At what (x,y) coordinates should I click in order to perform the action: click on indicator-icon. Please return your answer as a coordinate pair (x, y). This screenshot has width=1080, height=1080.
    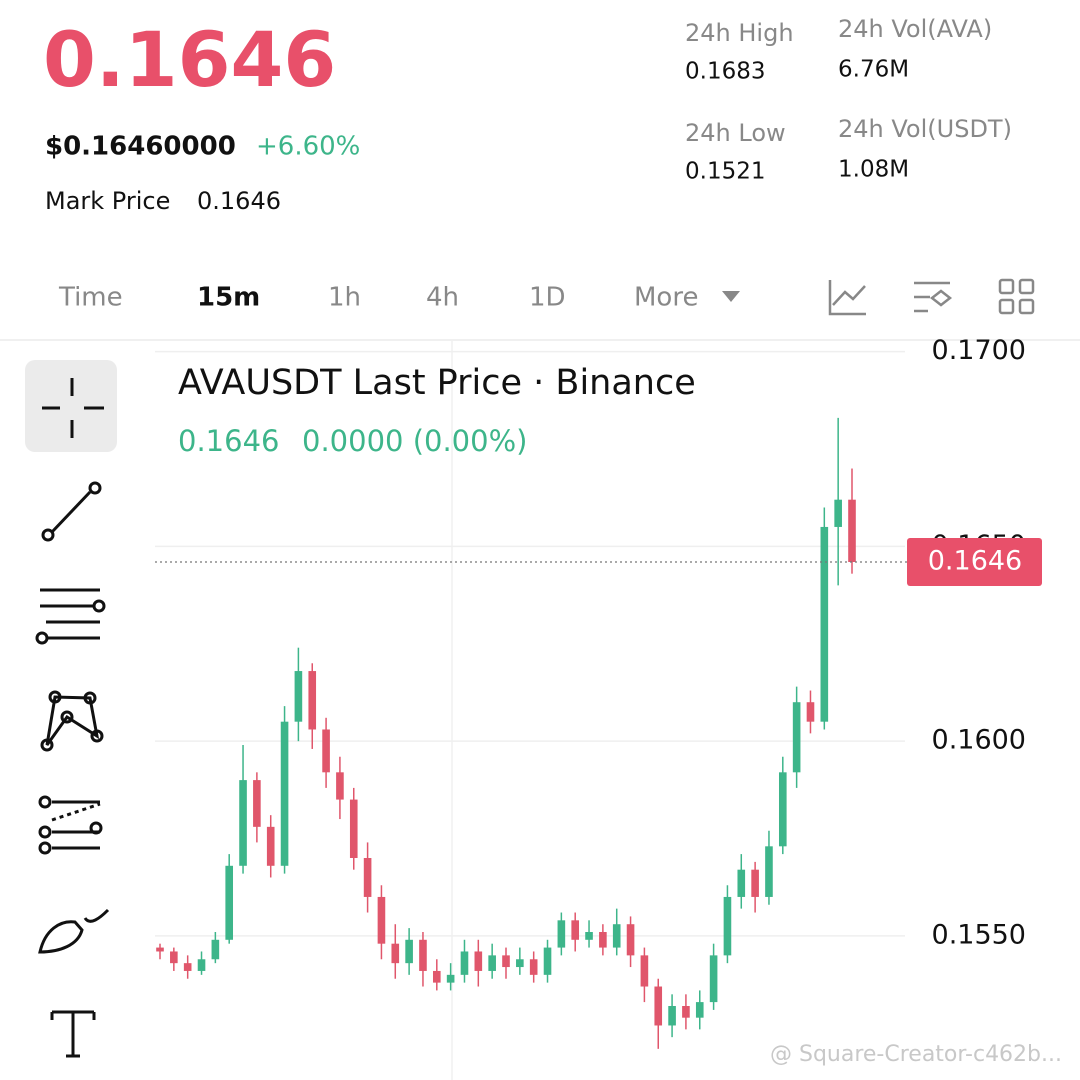
    Looking at the image, I should click on (933, 297).